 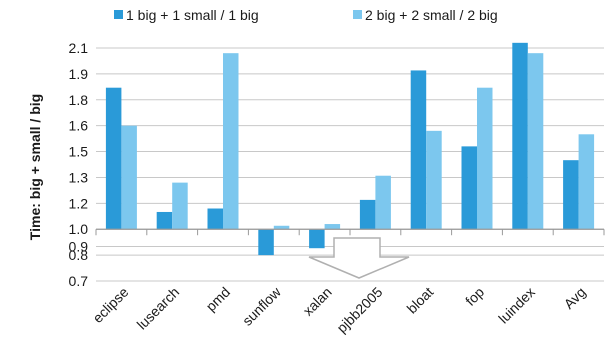 I want to click on y-axis-label: Time: big + small / big, so click(x=35, y=167).